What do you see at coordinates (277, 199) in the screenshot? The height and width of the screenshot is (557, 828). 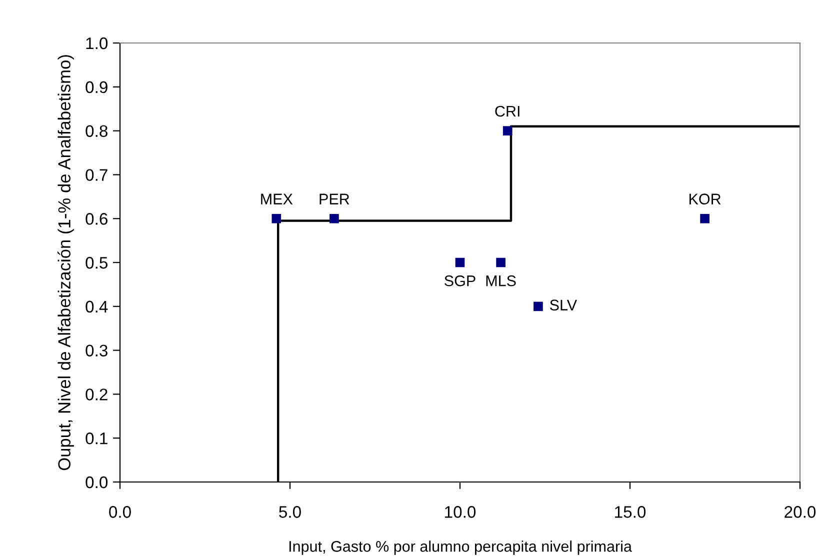 I see `data-label: MEX` at bounding box center [277, 199].